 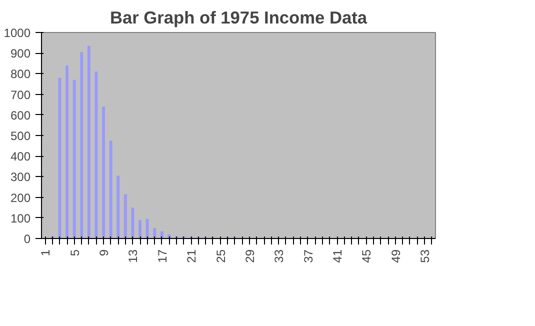 I want to click on y-tick-label: 500, so click(x=20, y=136).